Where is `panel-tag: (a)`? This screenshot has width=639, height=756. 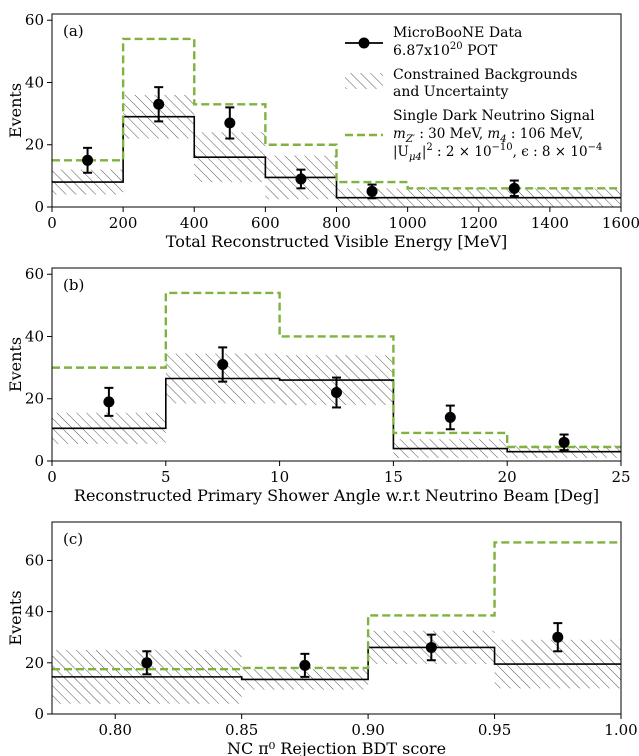
panel-tag: (a) is located at coordinates (73, 31).